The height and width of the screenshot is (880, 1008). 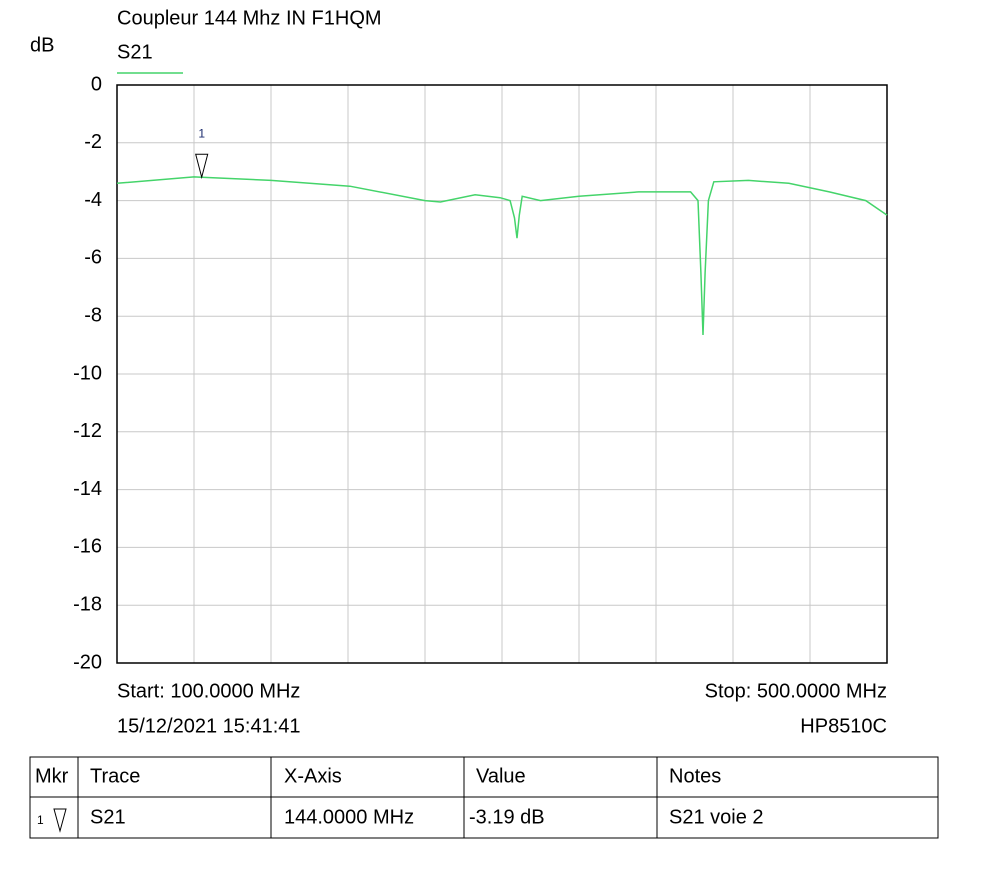 What do you see at coordinates (209, 726) in the screenshot?
I see `timestamp: 15/12/2021 15:41:41` at bounding box center [209, 726].